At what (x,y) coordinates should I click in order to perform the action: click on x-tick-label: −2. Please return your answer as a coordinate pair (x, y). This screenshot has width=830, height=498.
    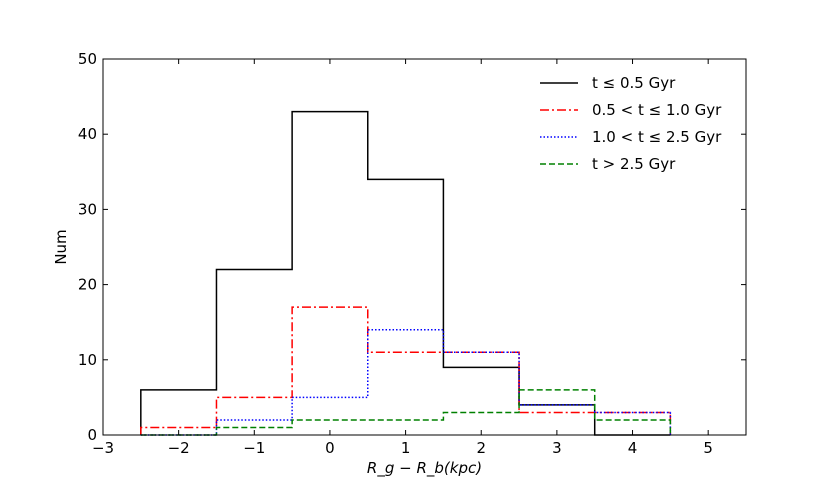
    Looking at the image, I should click on (179, 448).